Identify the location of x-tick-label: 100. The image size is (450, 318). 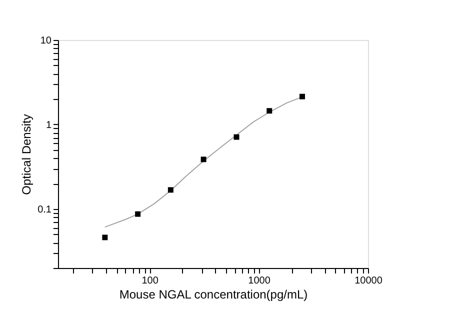
(150, 281).